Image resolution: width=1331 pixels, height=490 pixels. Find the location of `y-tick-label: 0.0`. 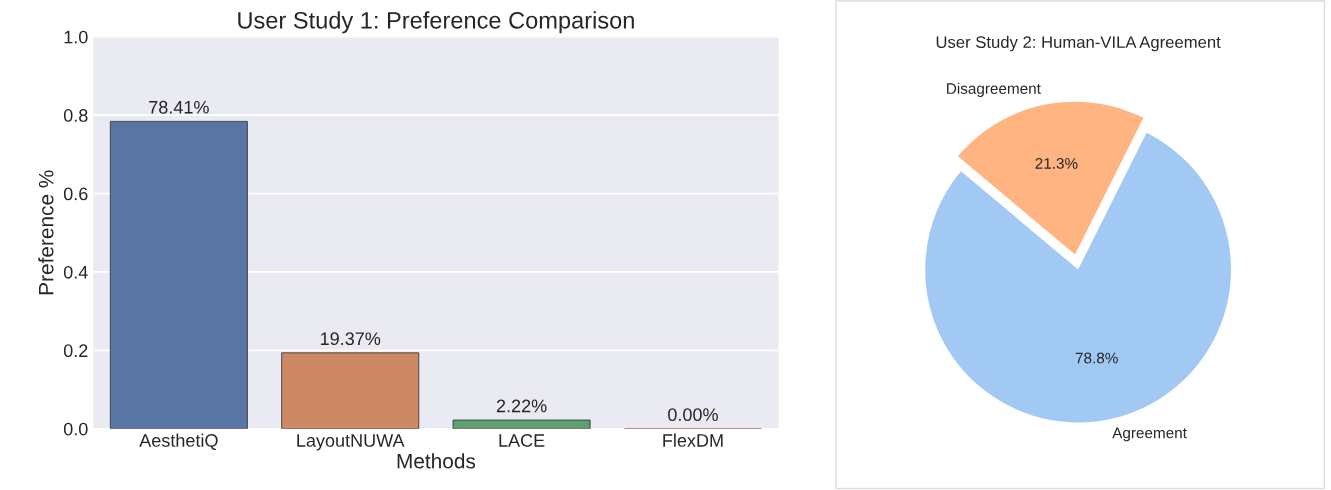

y-tick-label: 0.0 is located at coordinates (75, 429).